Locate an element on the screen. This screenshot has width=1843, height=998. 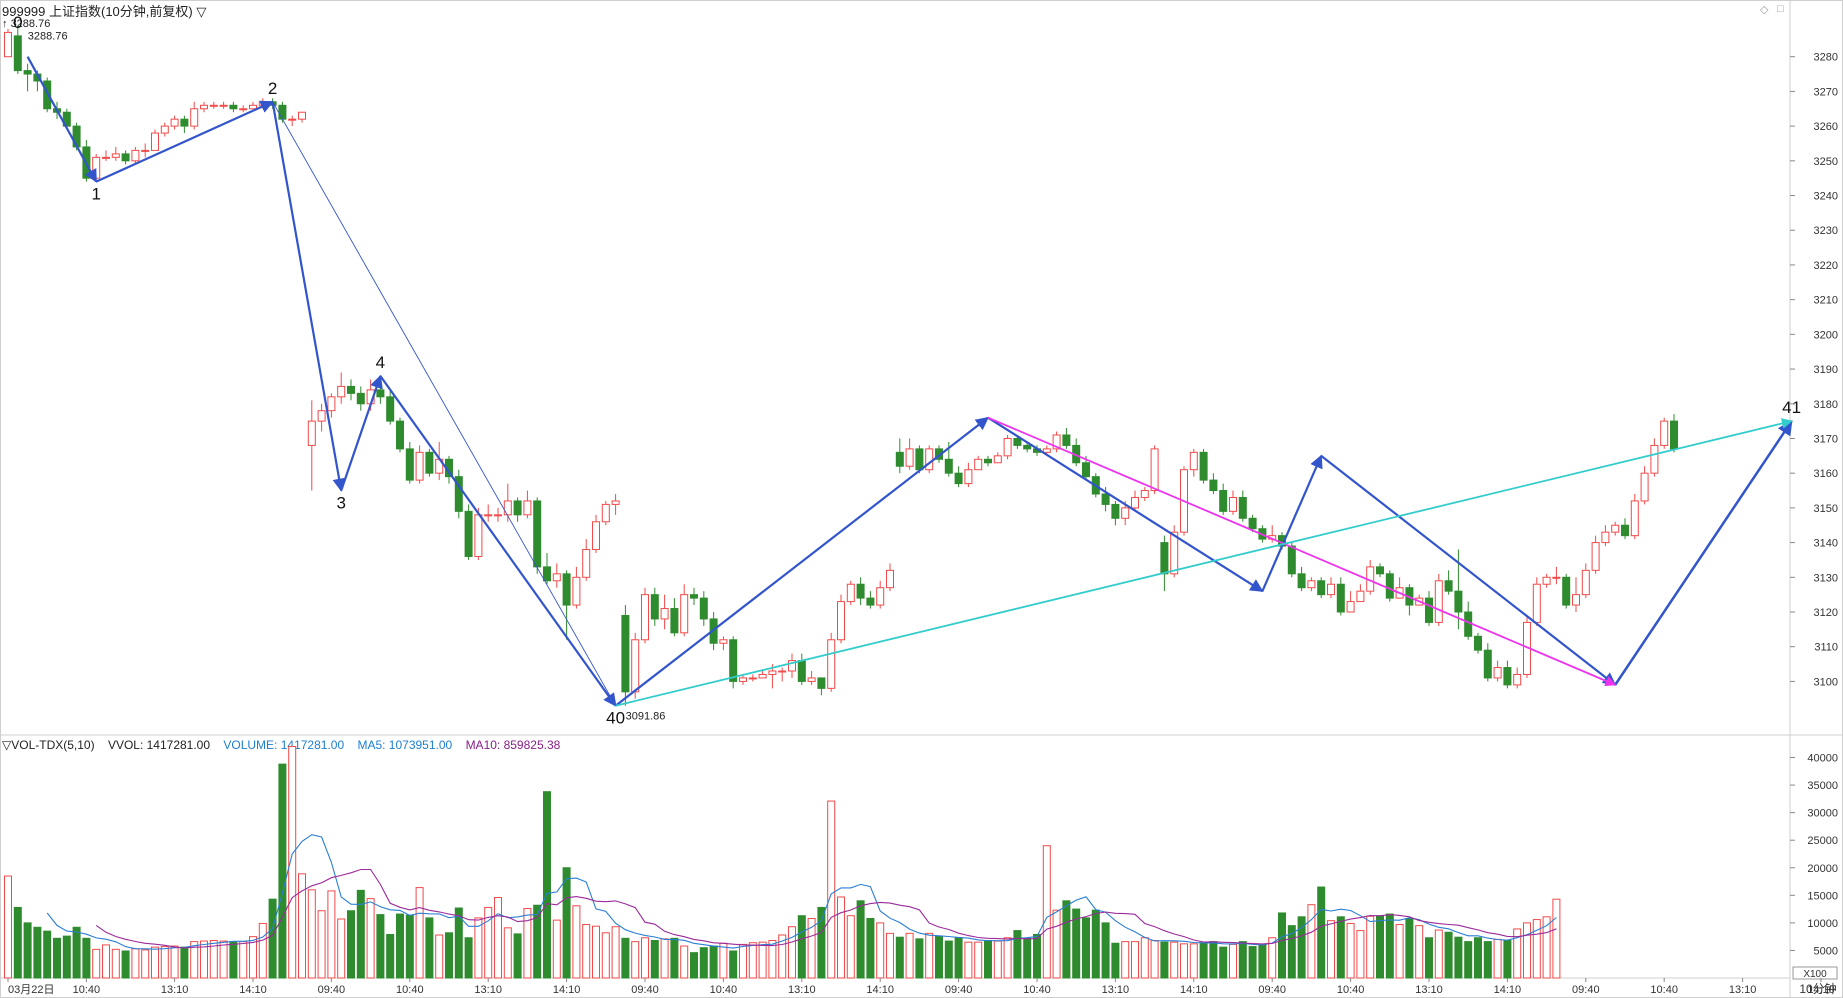
time-tick-label: 14:10 is located at coordinates (1821, 990).